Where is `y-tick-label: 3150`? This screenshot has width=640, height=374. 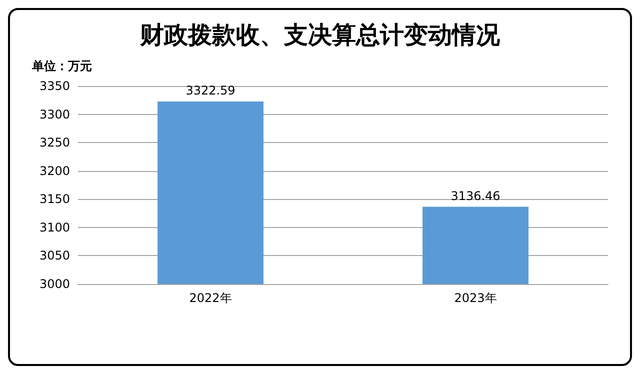
y-tick-label: 3150 is located at coordinates (54, 199).